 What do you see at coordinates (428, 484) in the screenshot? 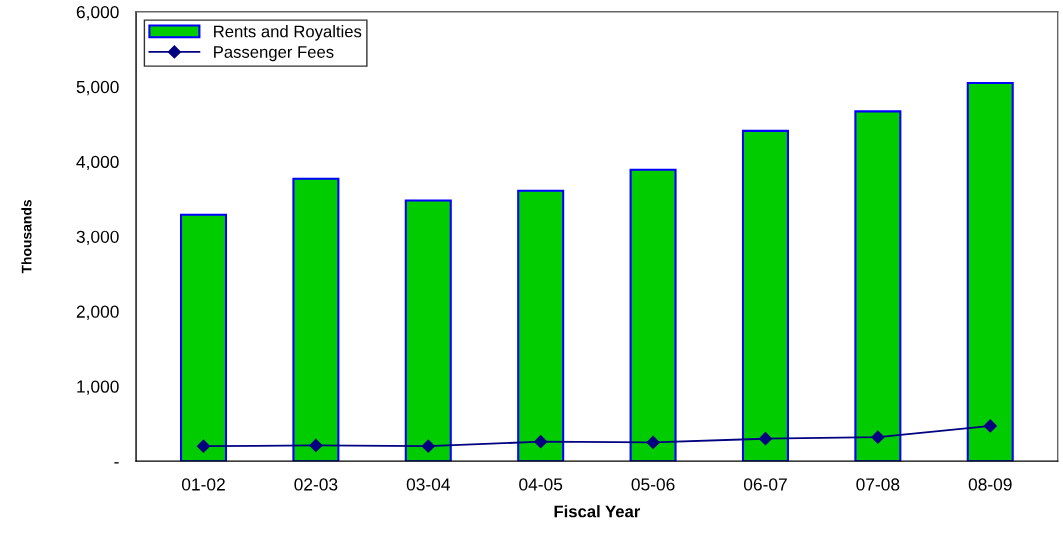
I see `x-tick-label: 03-04` at bounding box center [428, 484].